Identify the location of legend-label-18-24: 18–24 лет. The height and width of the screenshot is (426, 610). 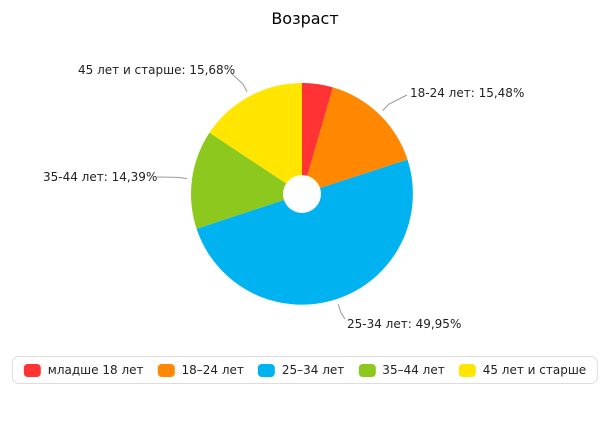
(212, 370).